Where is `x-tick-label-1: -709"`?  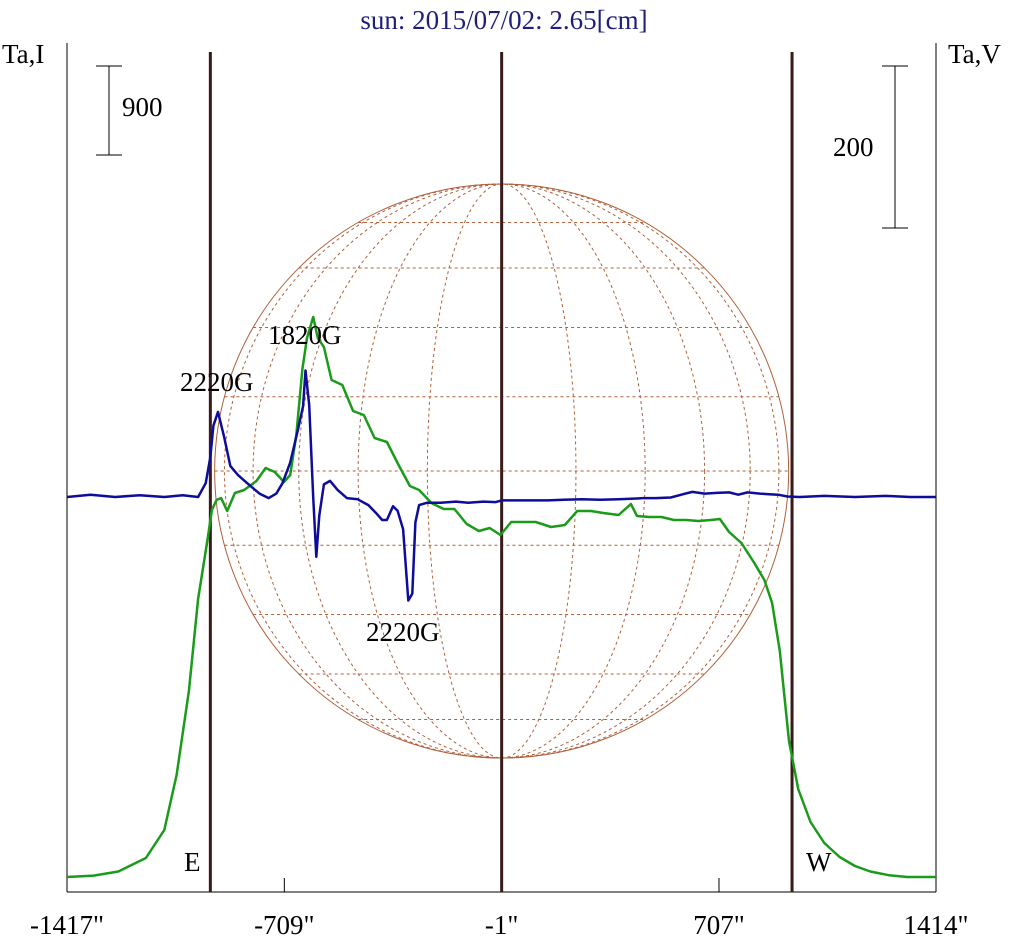 x-tick-label-1: -709" is located at coordinates (284, 925).